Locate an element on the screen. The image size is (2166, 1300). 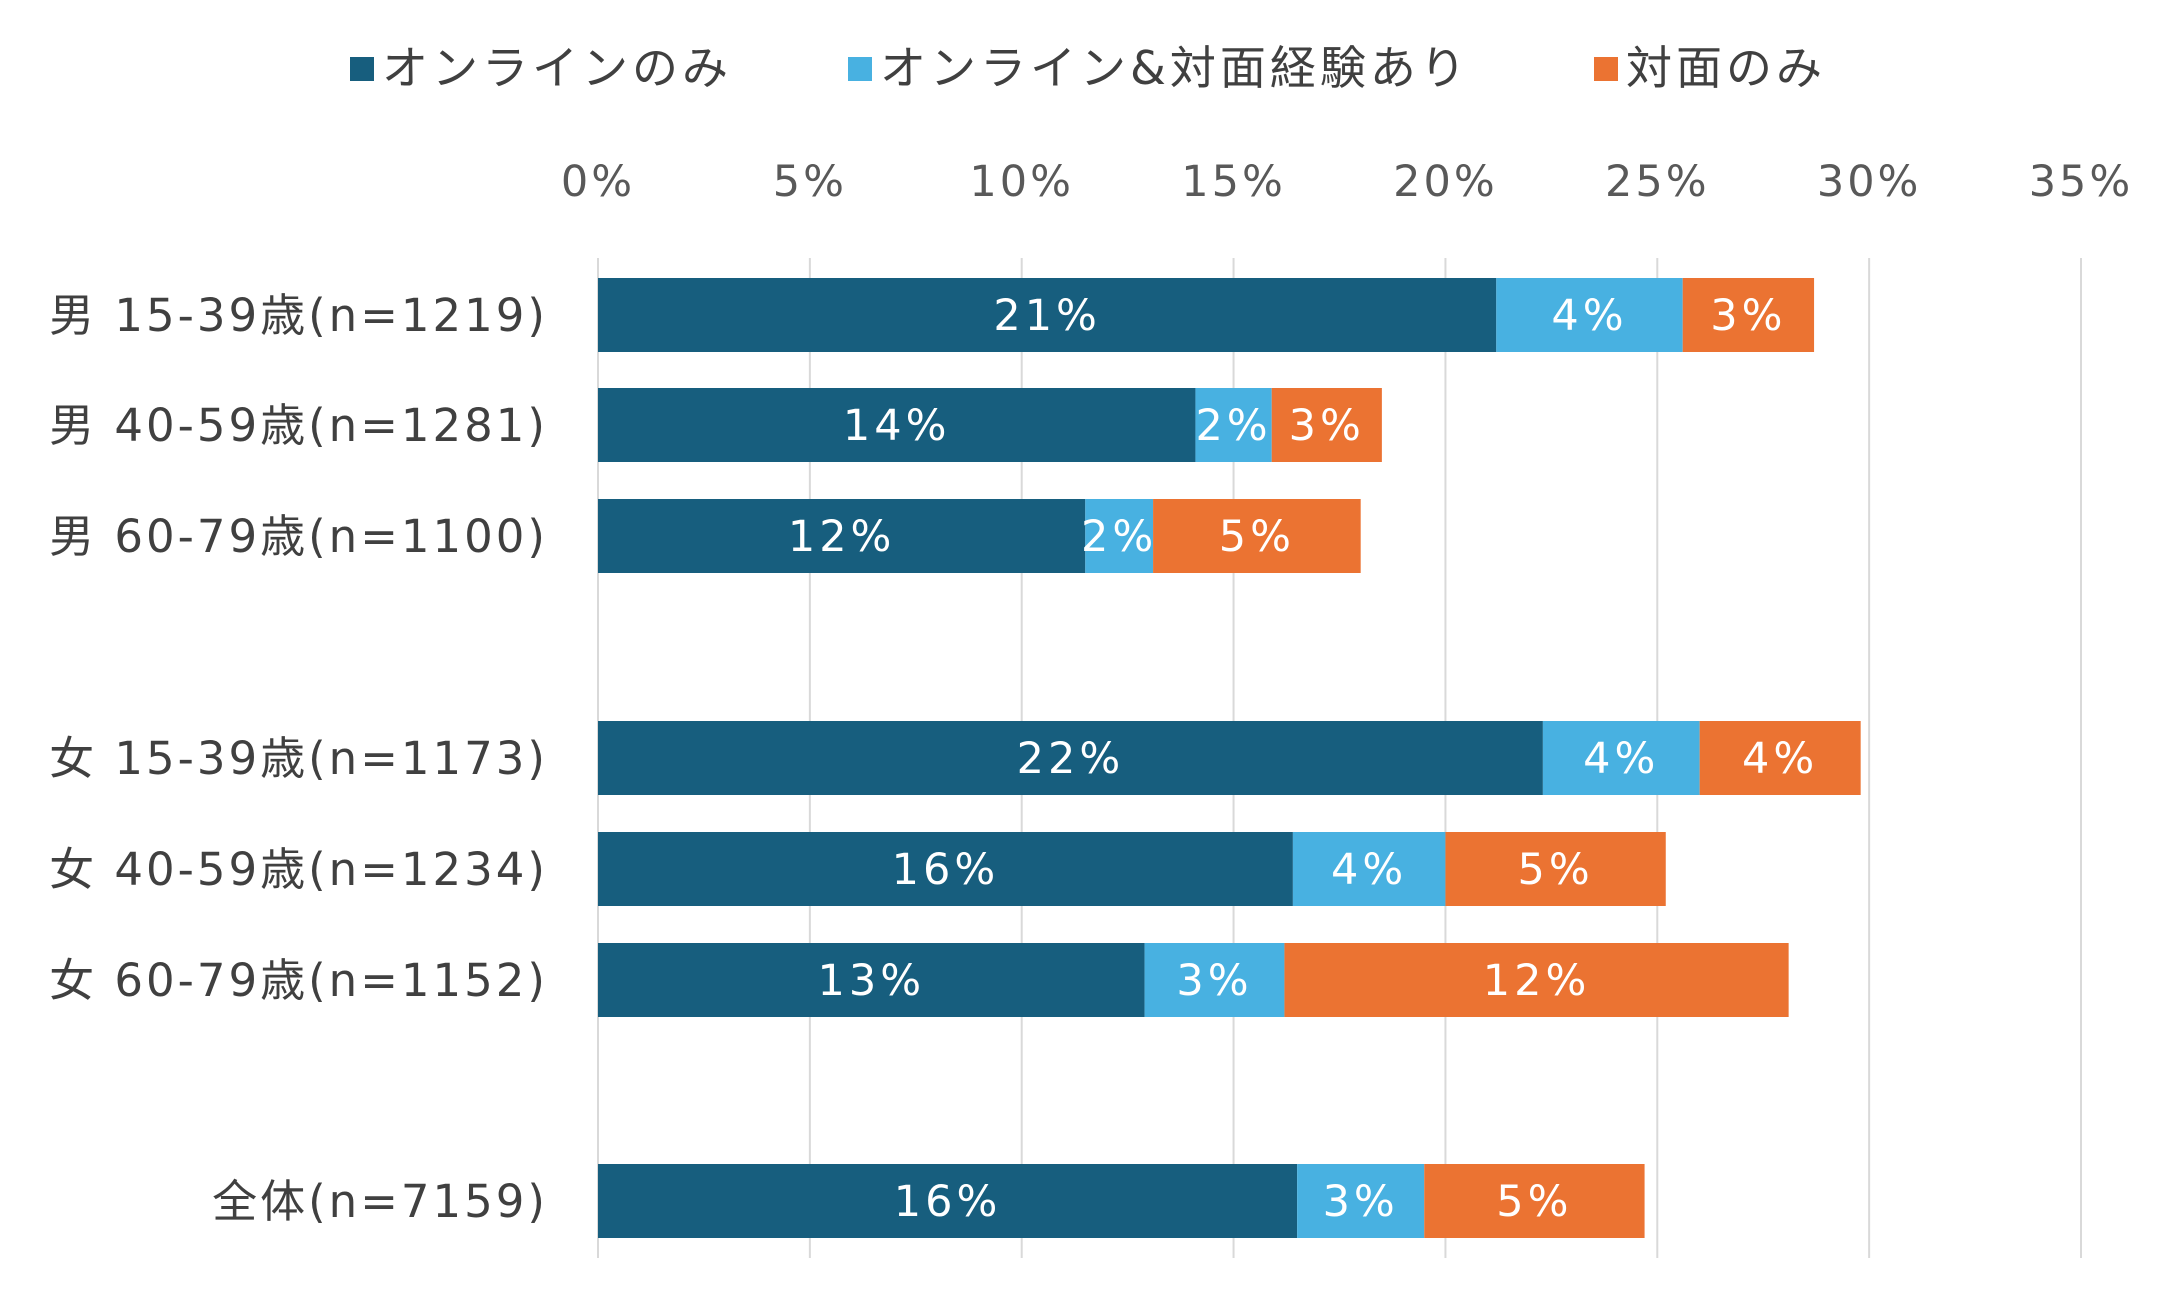
data-label: 14% is located at coordinates (897, 426).